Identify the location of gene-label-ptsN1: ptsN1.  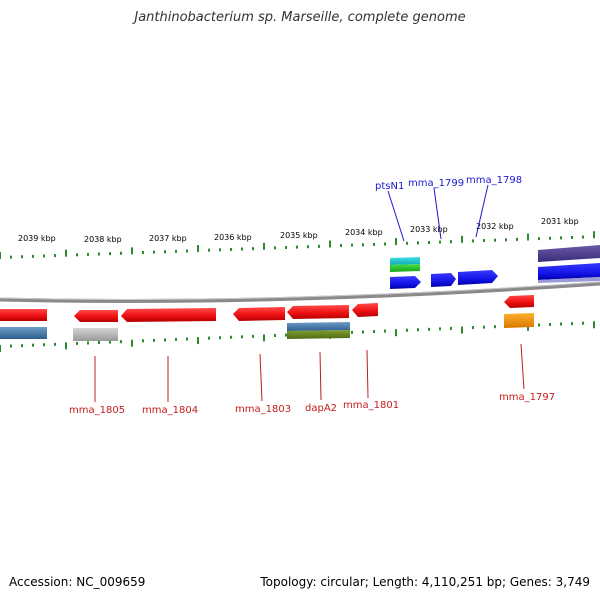
(389, 186).